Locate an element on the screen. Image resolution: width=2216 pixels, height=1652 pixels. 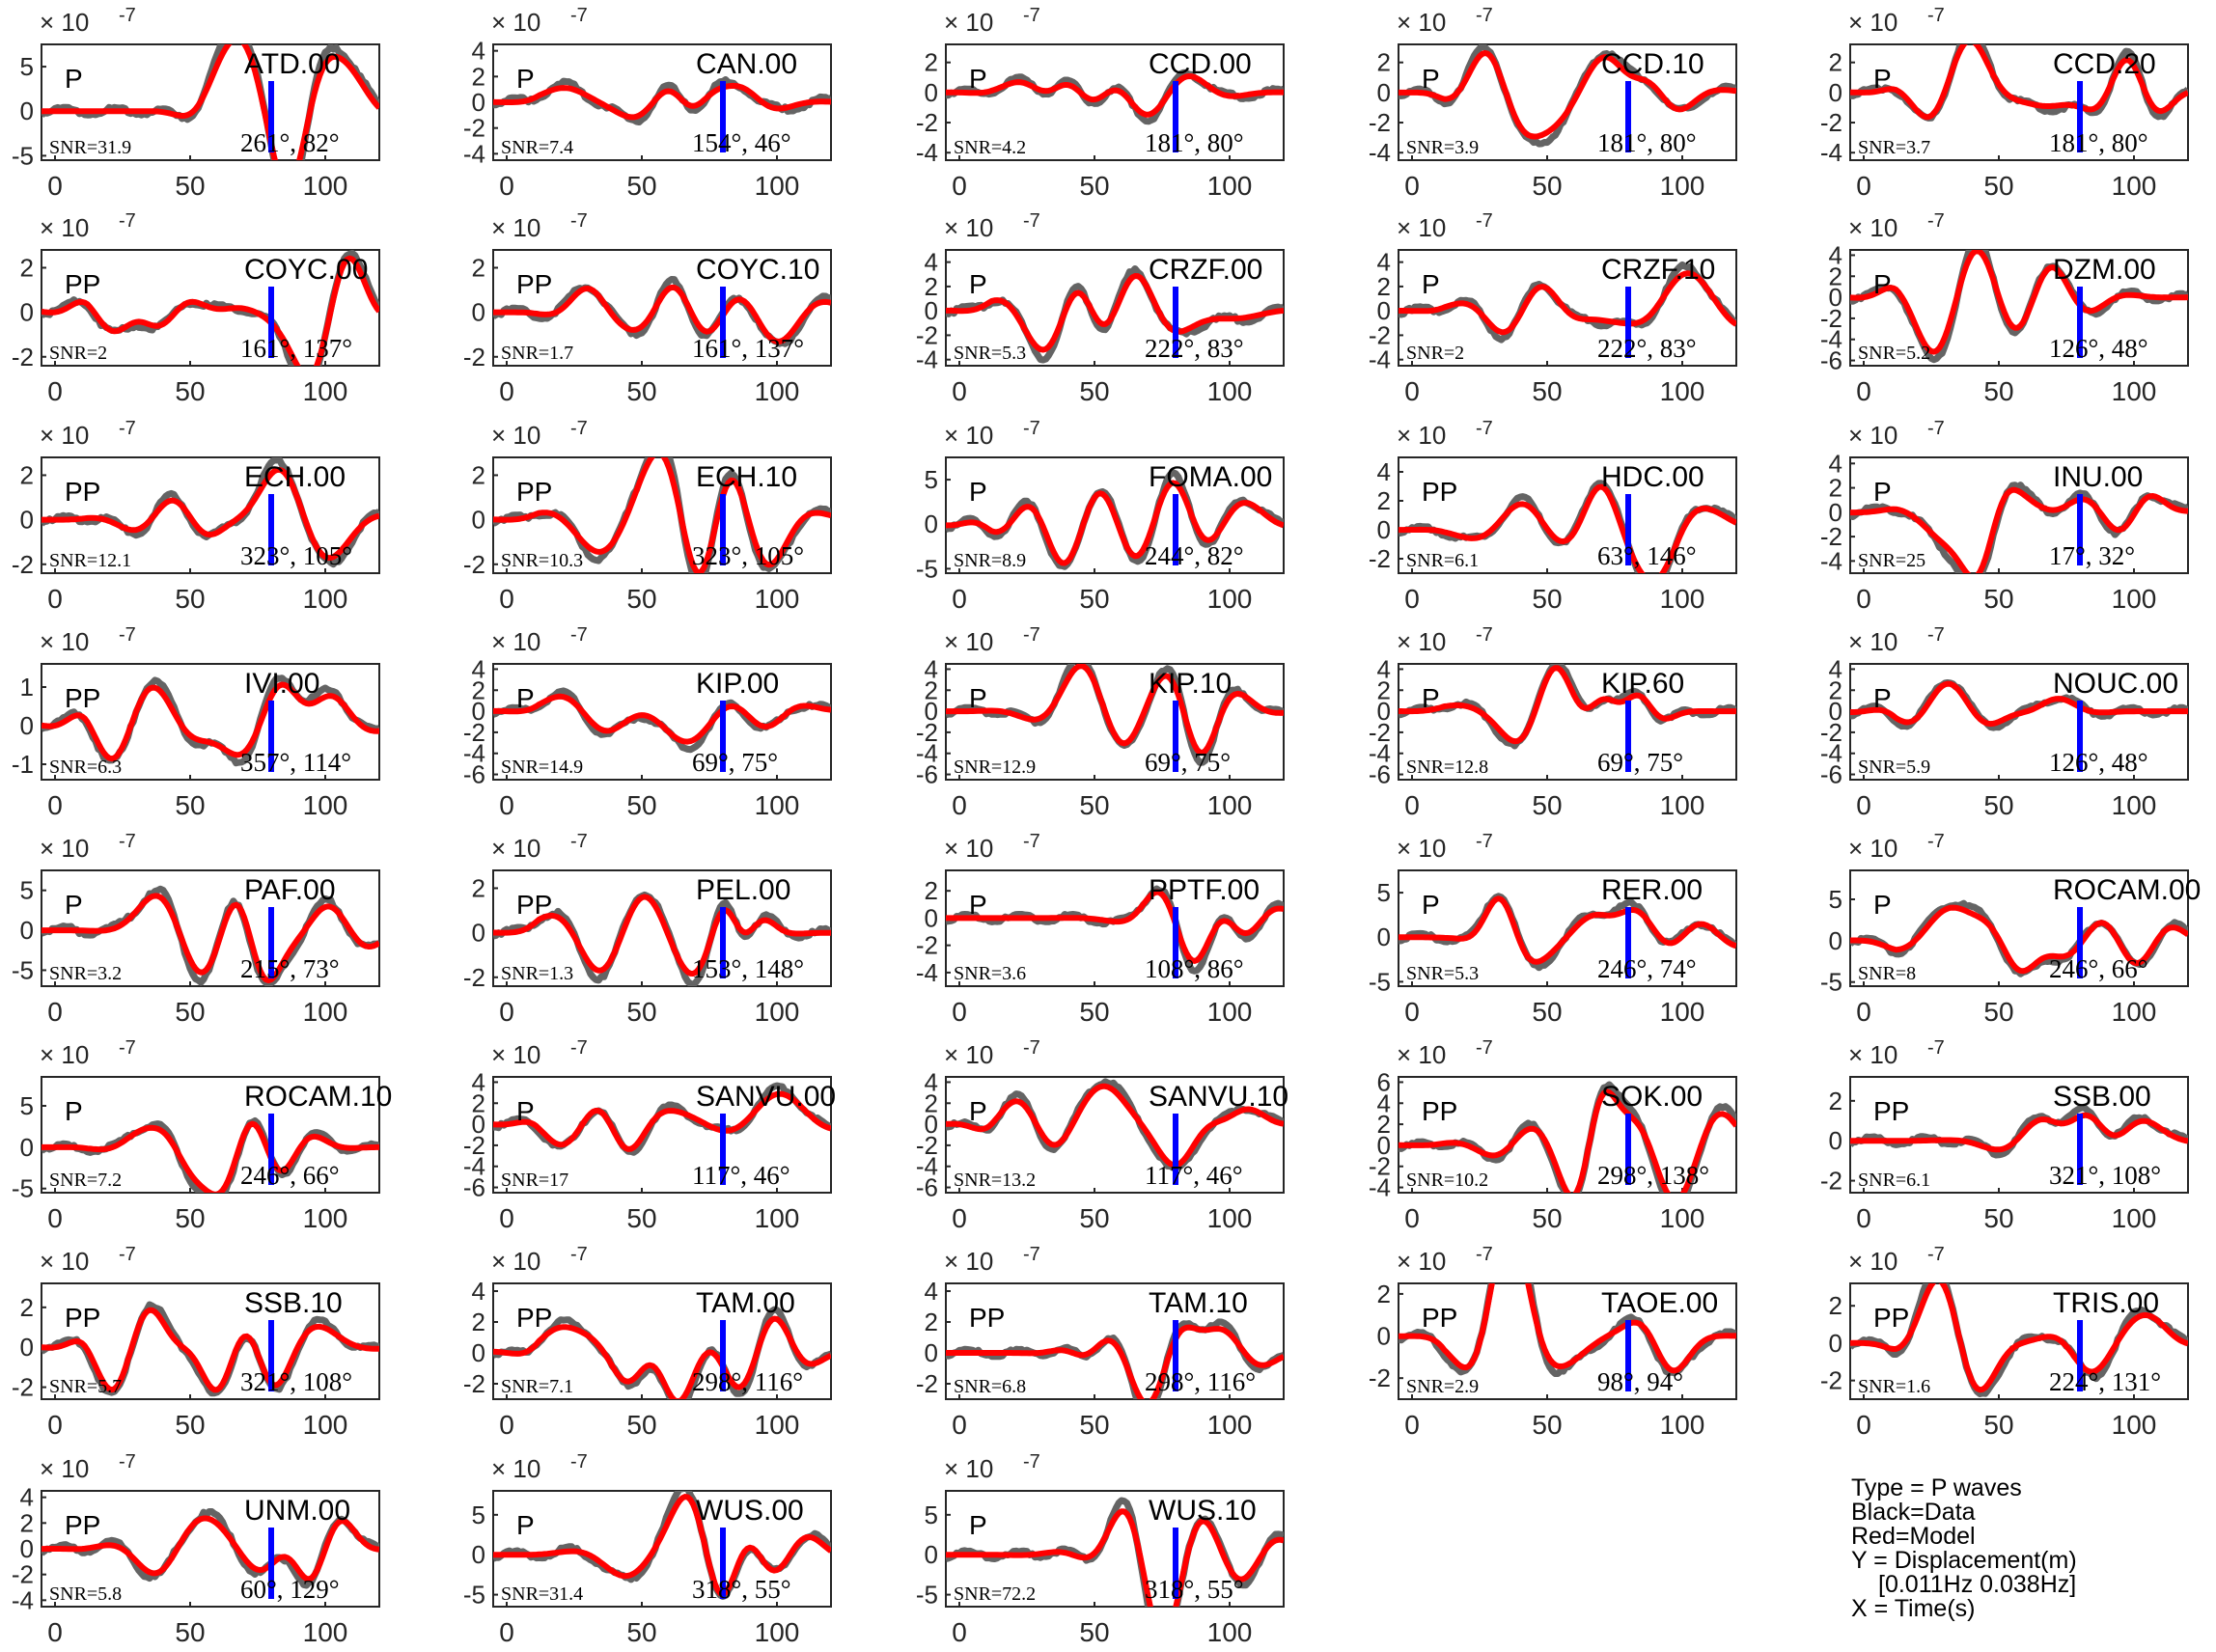
station-label: KIP.10 is located at coordinates (1190, 684).